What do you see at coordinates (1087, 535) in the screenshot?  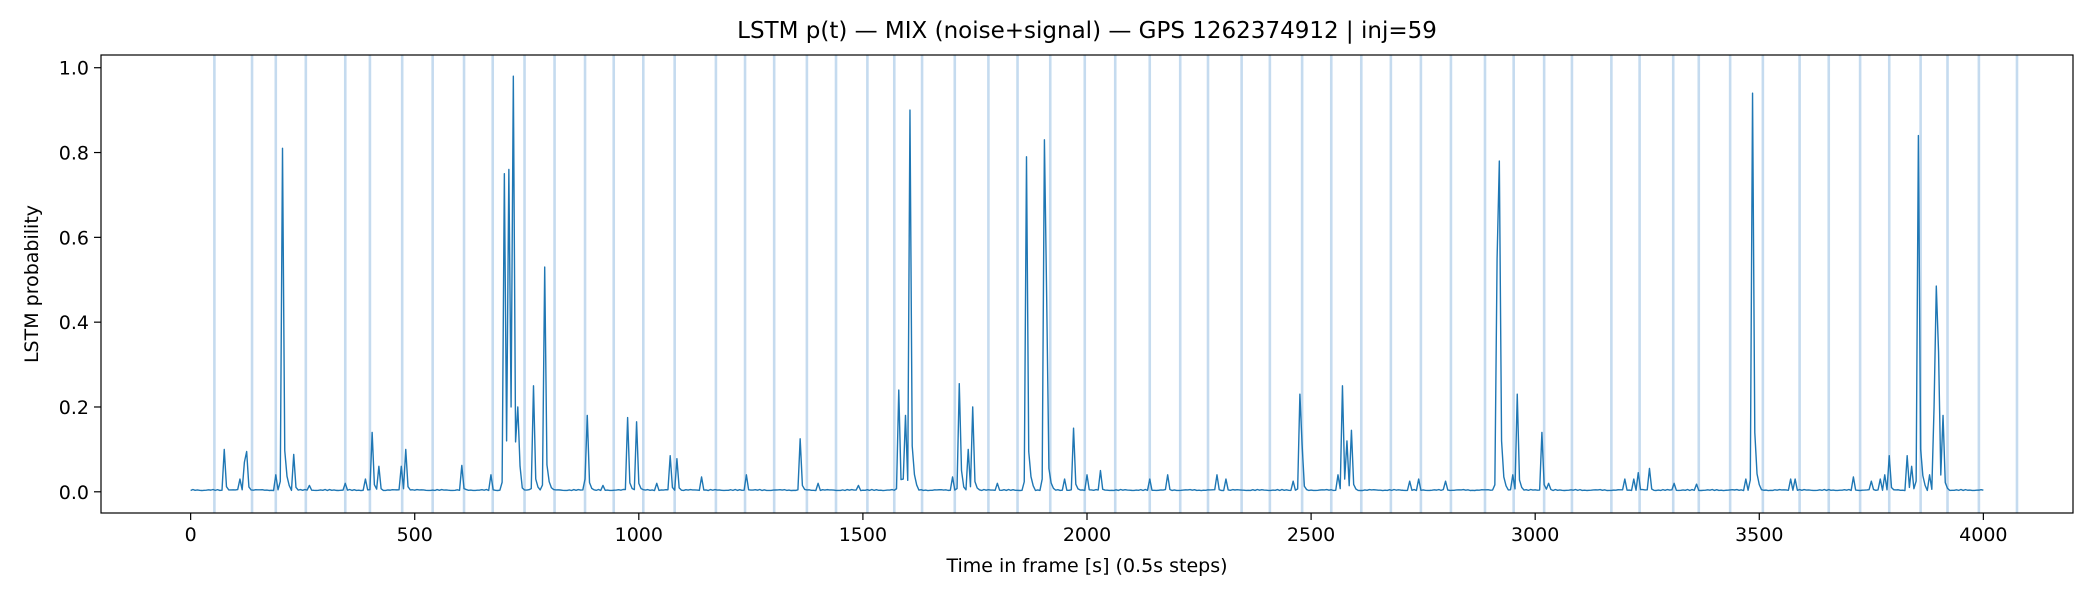 I see `x-tick-label: 2000` at bounding box center [1087, 535].